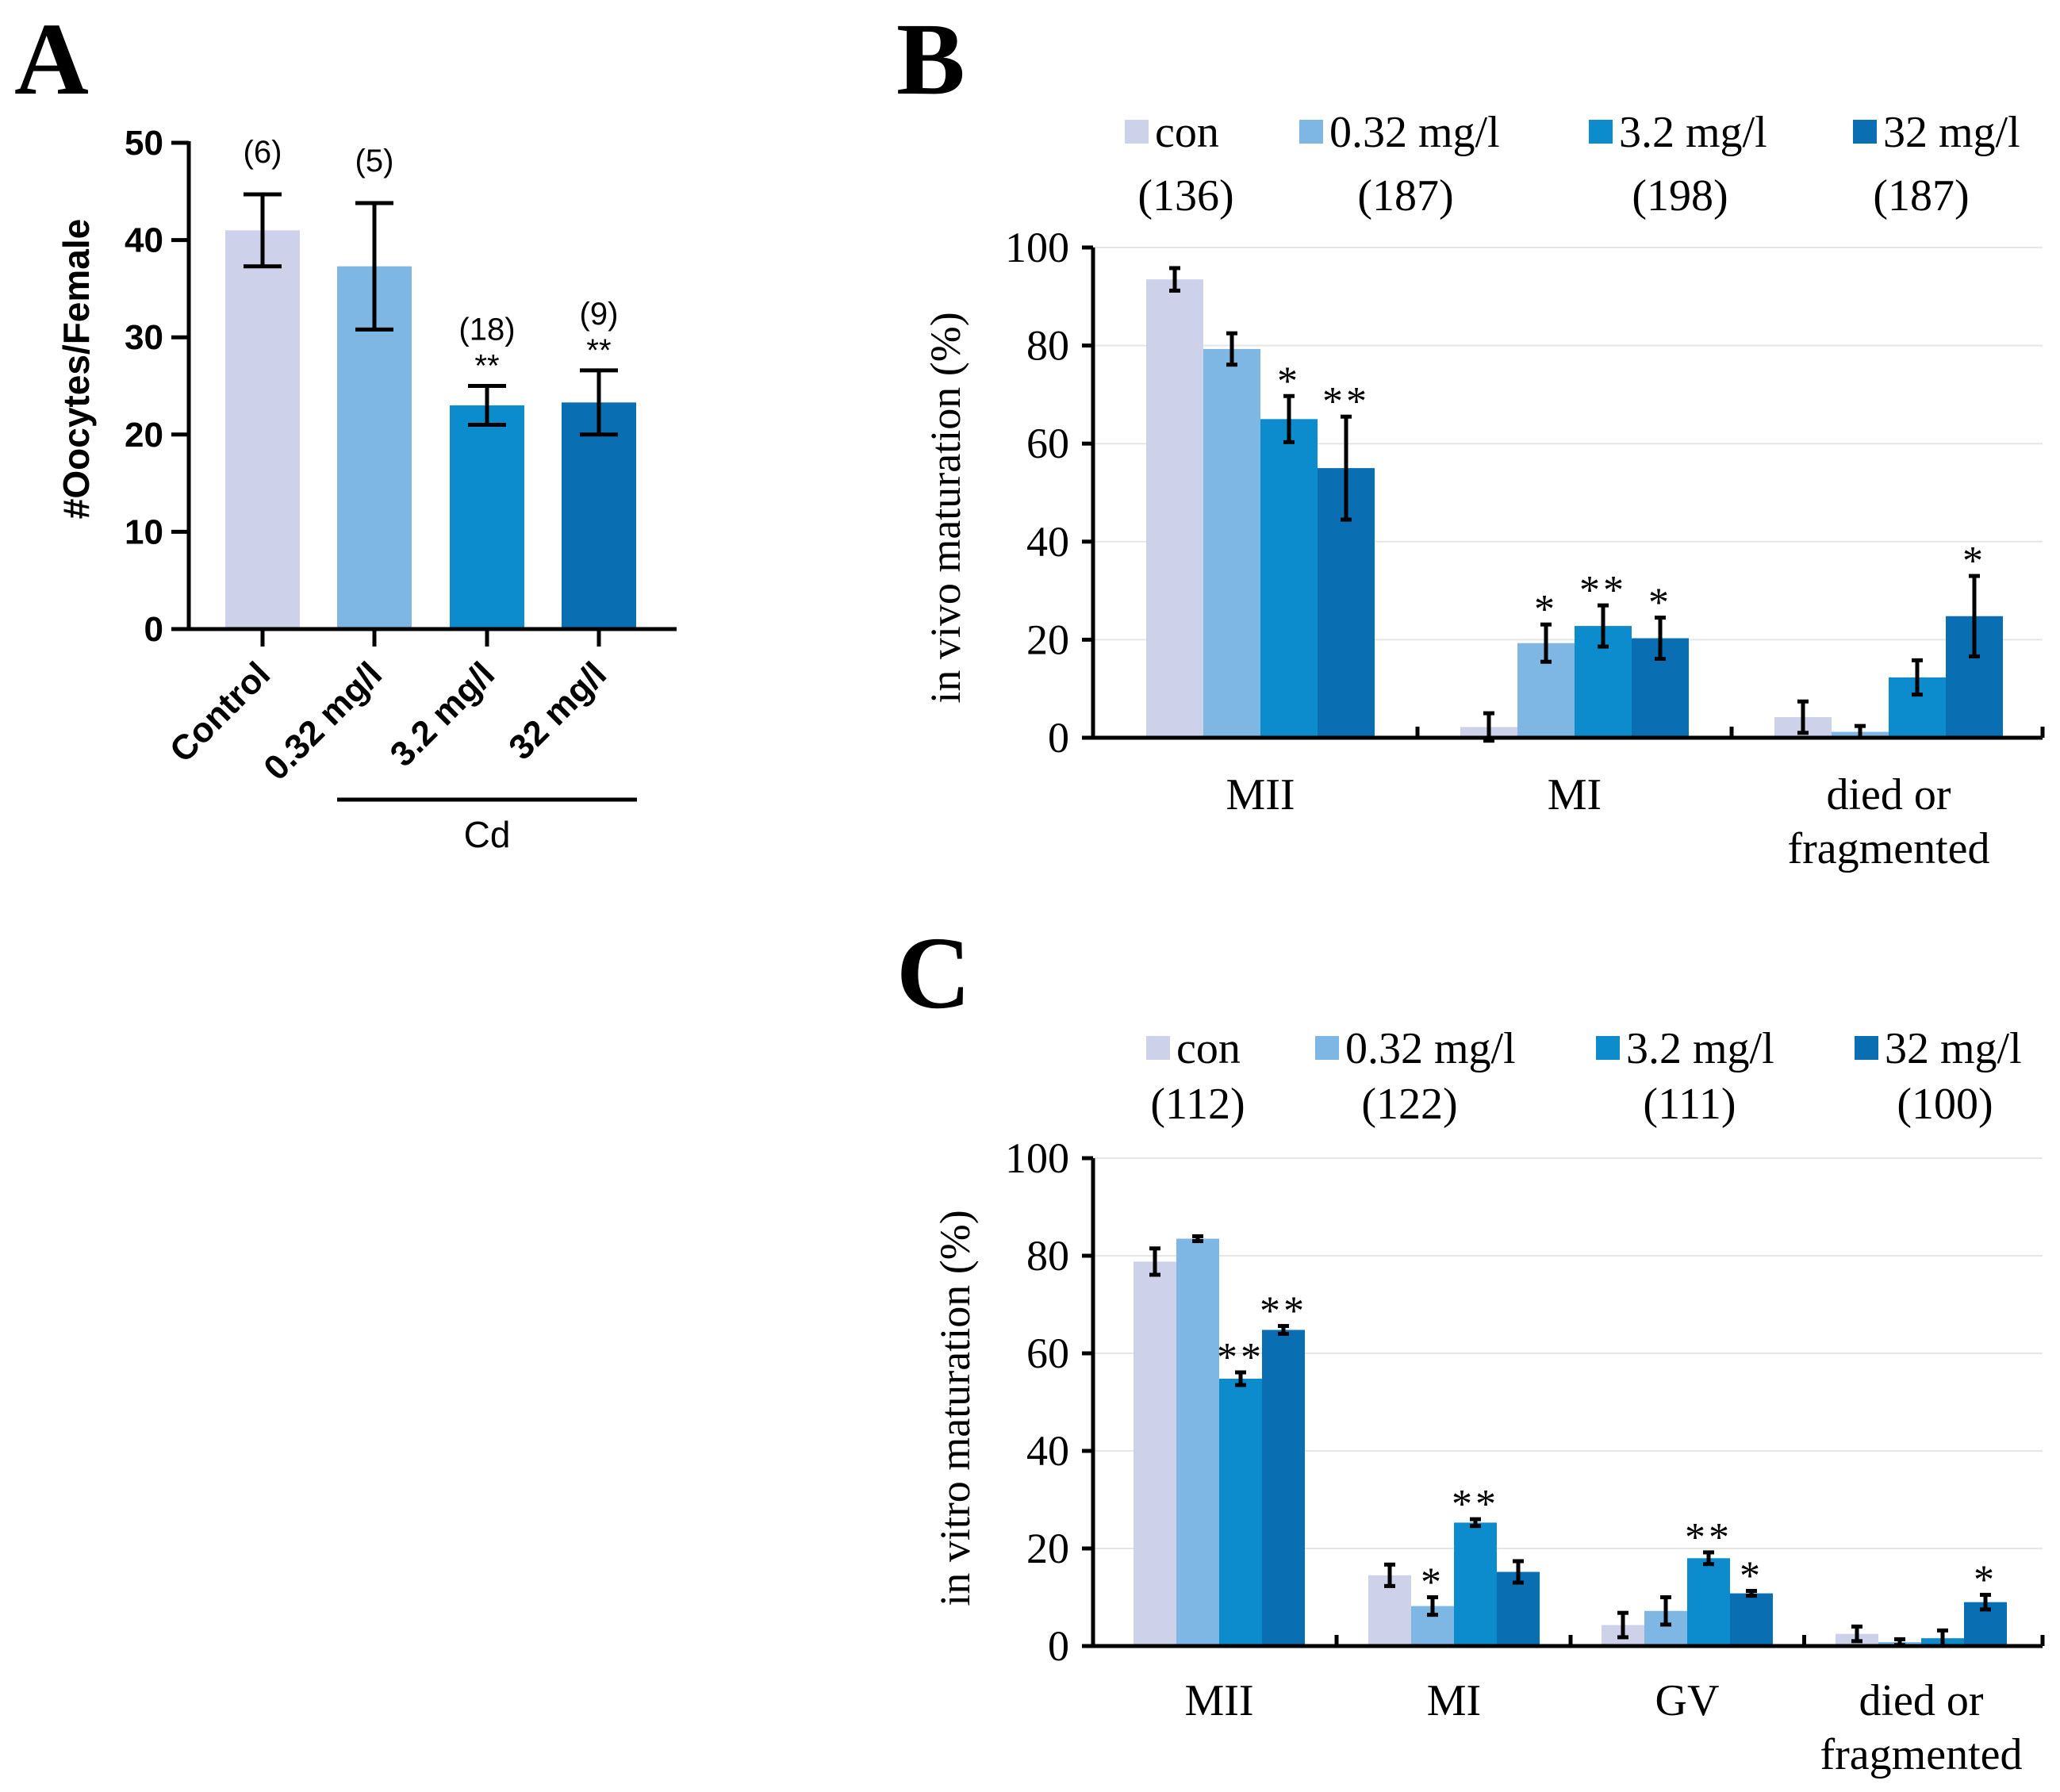 The image size is (2060, 1792). I want to click on b-legend-n-2: (187), so click(1405, 196).